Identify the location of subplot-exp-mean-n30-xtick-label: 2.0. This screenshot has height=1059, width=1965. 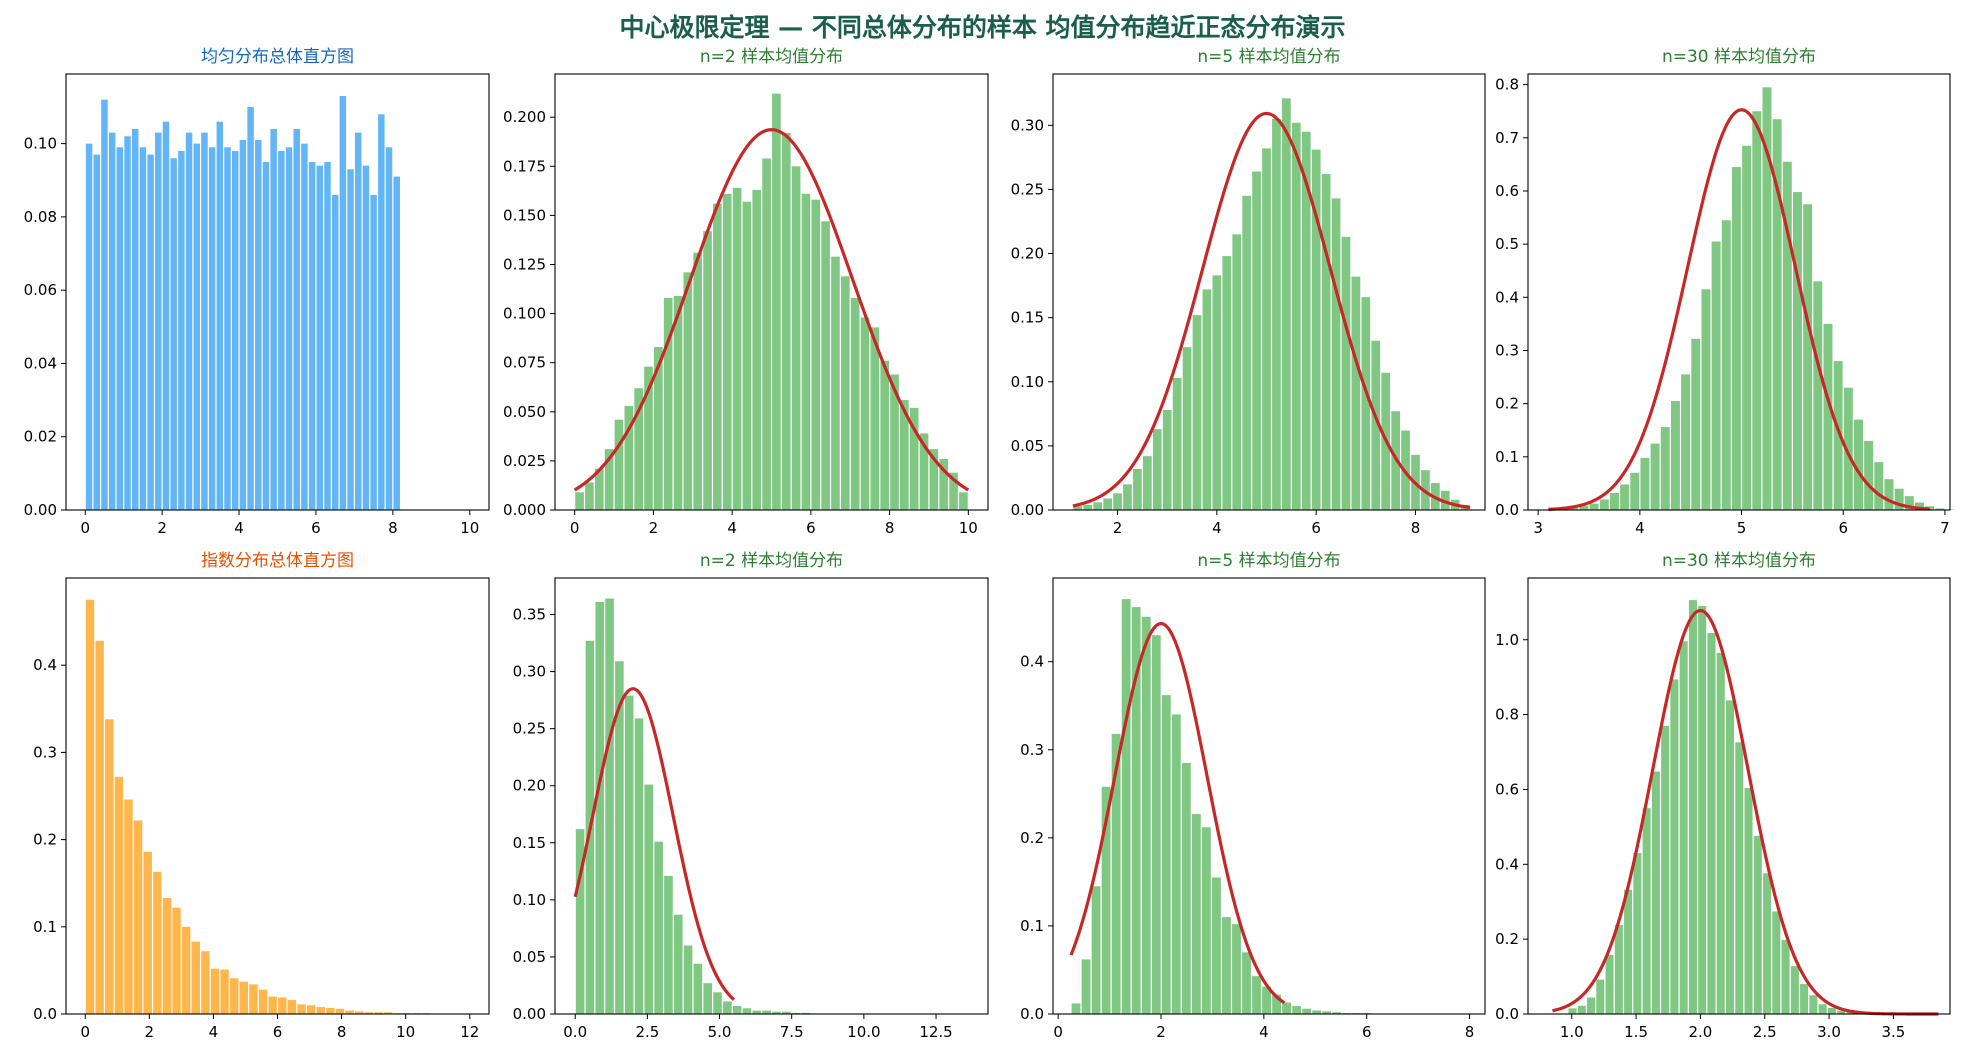
(1700, 1032).